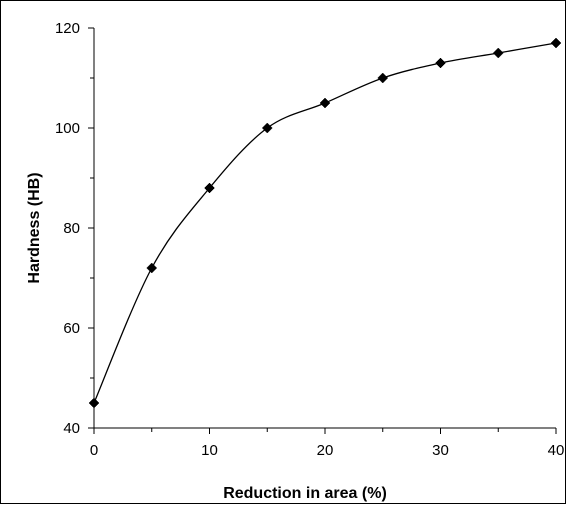 This screenshot has height=505, width=566. What do you see at coordinates (94, 450) in the screenshot?
I see `x-tick-label: 0` at bounding box center [94, 450].